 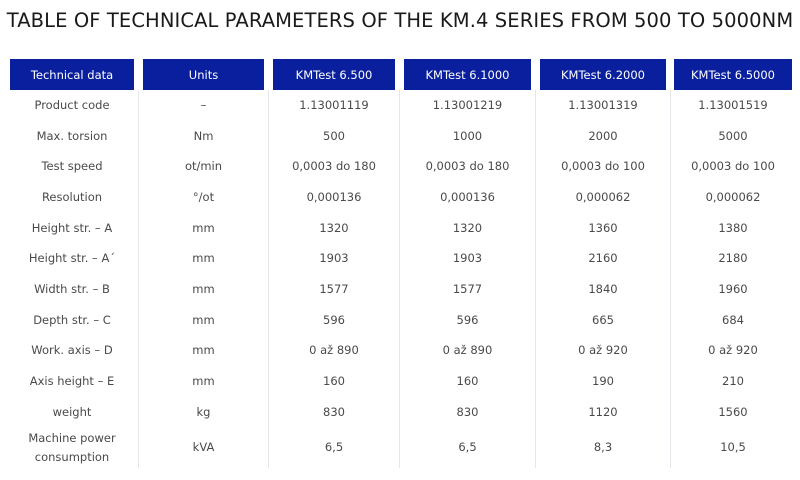 I want to click on table-cell: 1120, so click(x=605, y=412).